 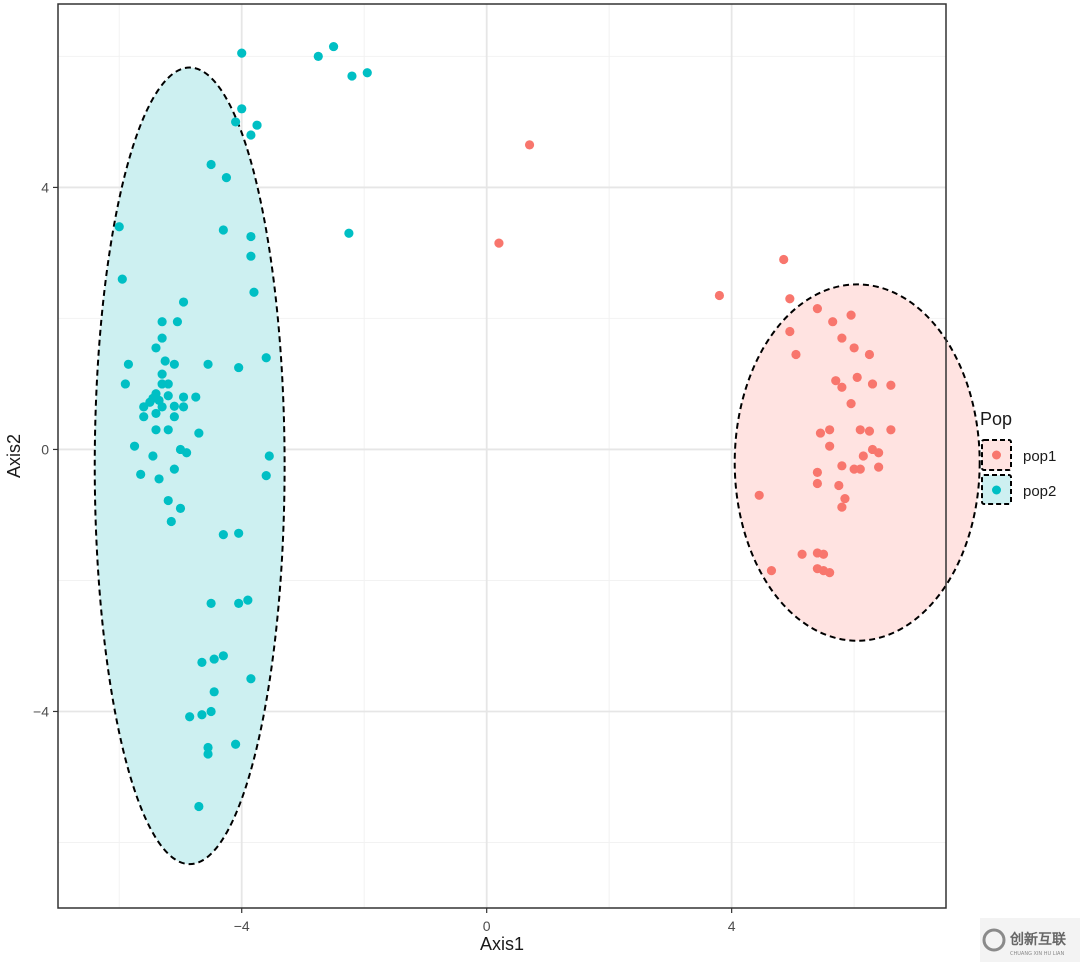 What do you see at coordinates (1018, 489) in the screenshot?
I see `legend-item-pop2: pop2` at bounding box center [1018, 489].